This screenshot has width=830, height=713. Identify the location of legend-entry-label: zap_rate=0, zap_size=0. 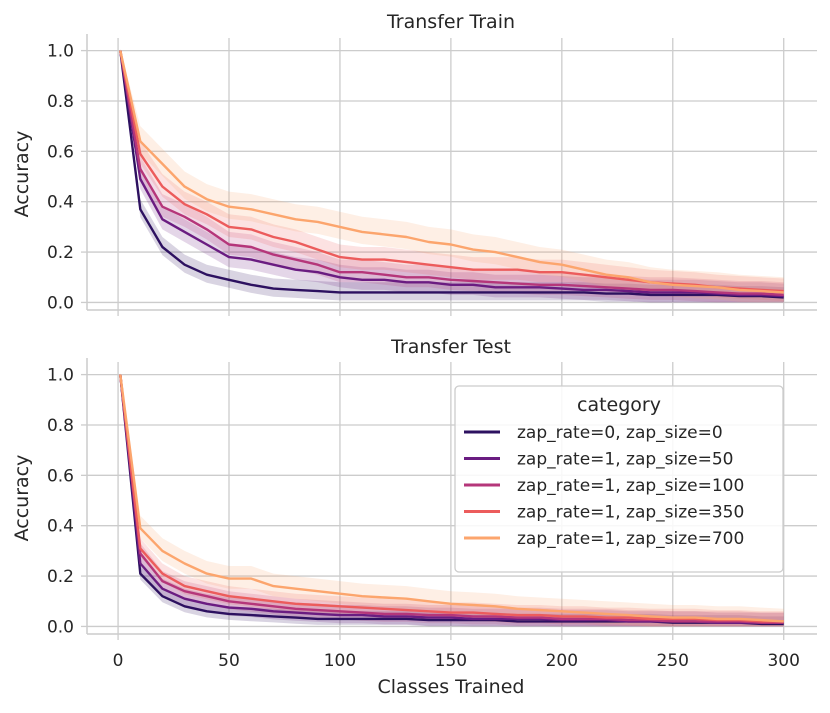
(620, 433).